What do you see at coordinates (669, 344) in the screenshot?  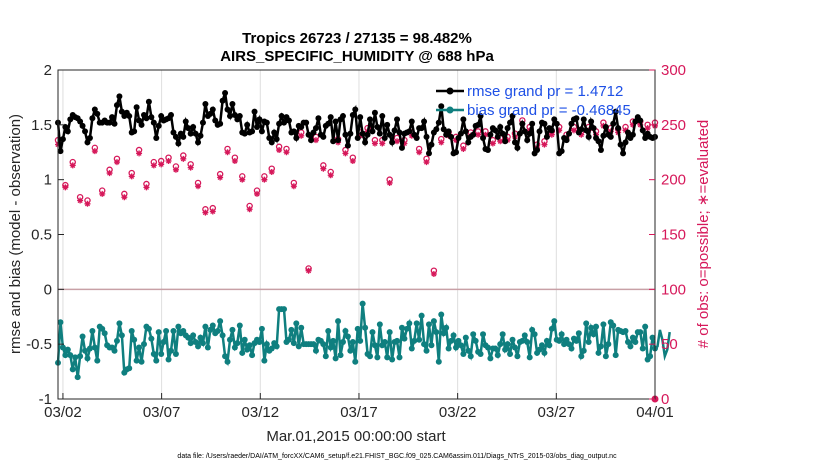 I see `y-tick-right-label: 50` at bounding box center [669, 344].